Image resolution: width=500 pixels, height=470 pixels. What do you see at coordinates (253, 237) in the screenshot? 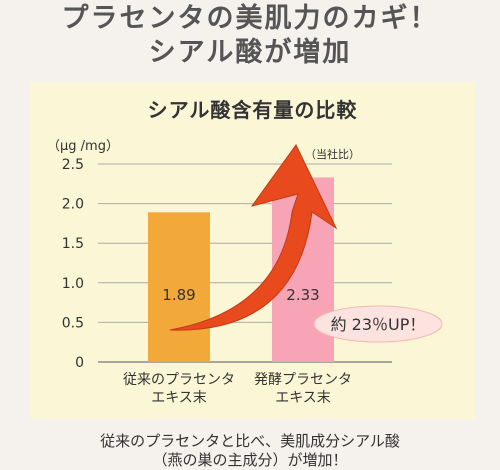
I see `increase-arrow` at bounding box center [253, 237].